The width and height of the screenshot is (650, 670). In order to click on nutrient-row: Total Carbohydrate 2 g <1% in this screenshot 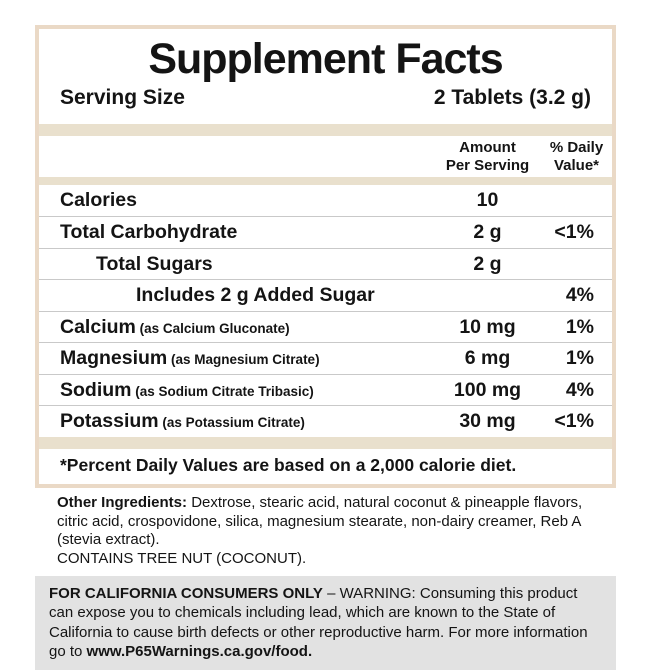, I will do `click(325, 232)`.